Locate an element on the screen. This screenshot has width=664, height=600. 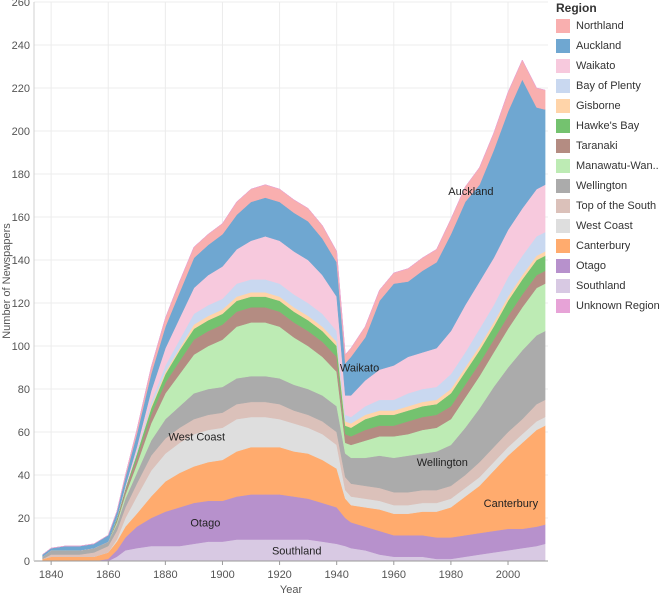
y-tick-label: 100 is located at coordinates (21, 347).